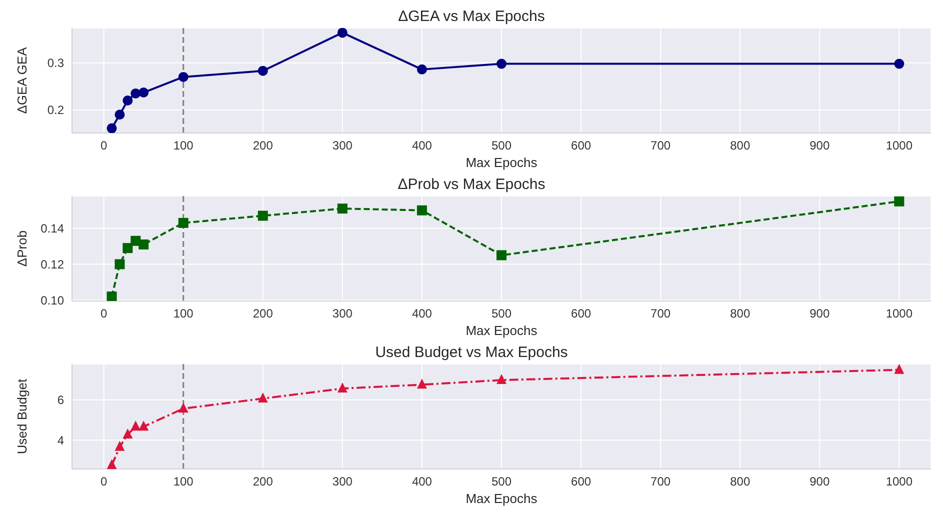  Describe the element at coordinates (22, 248) in the screenshot. I see `y-axis-title: ΔProb` at that location.